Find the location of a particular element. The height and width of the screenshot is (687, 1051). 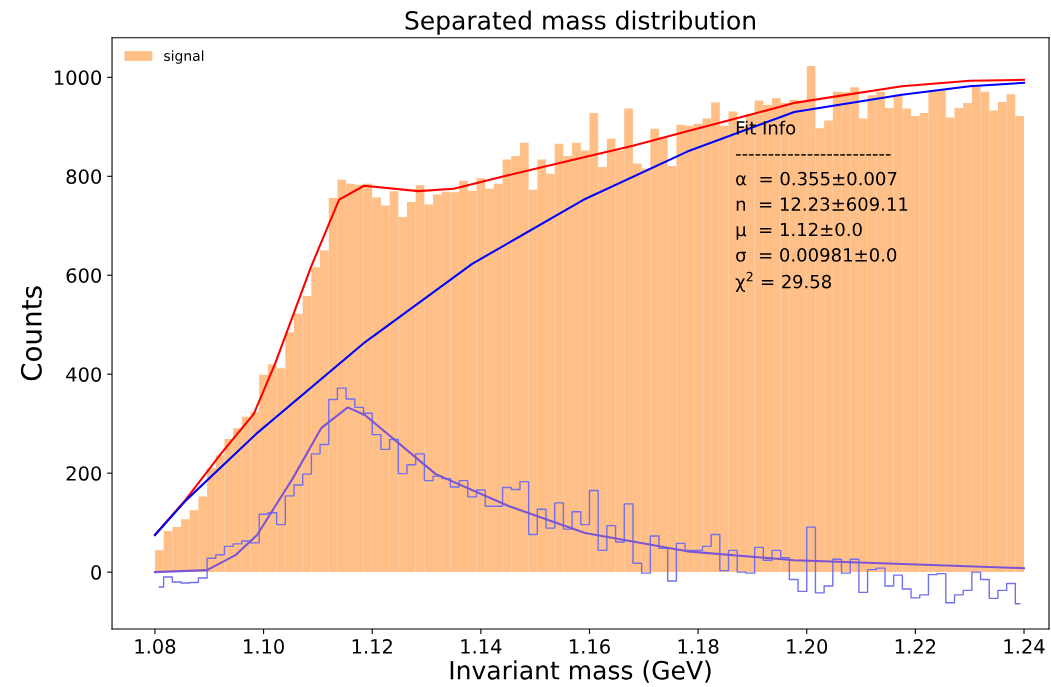

x-tick-label: 1.24 is located at coordinates (1024, 646).